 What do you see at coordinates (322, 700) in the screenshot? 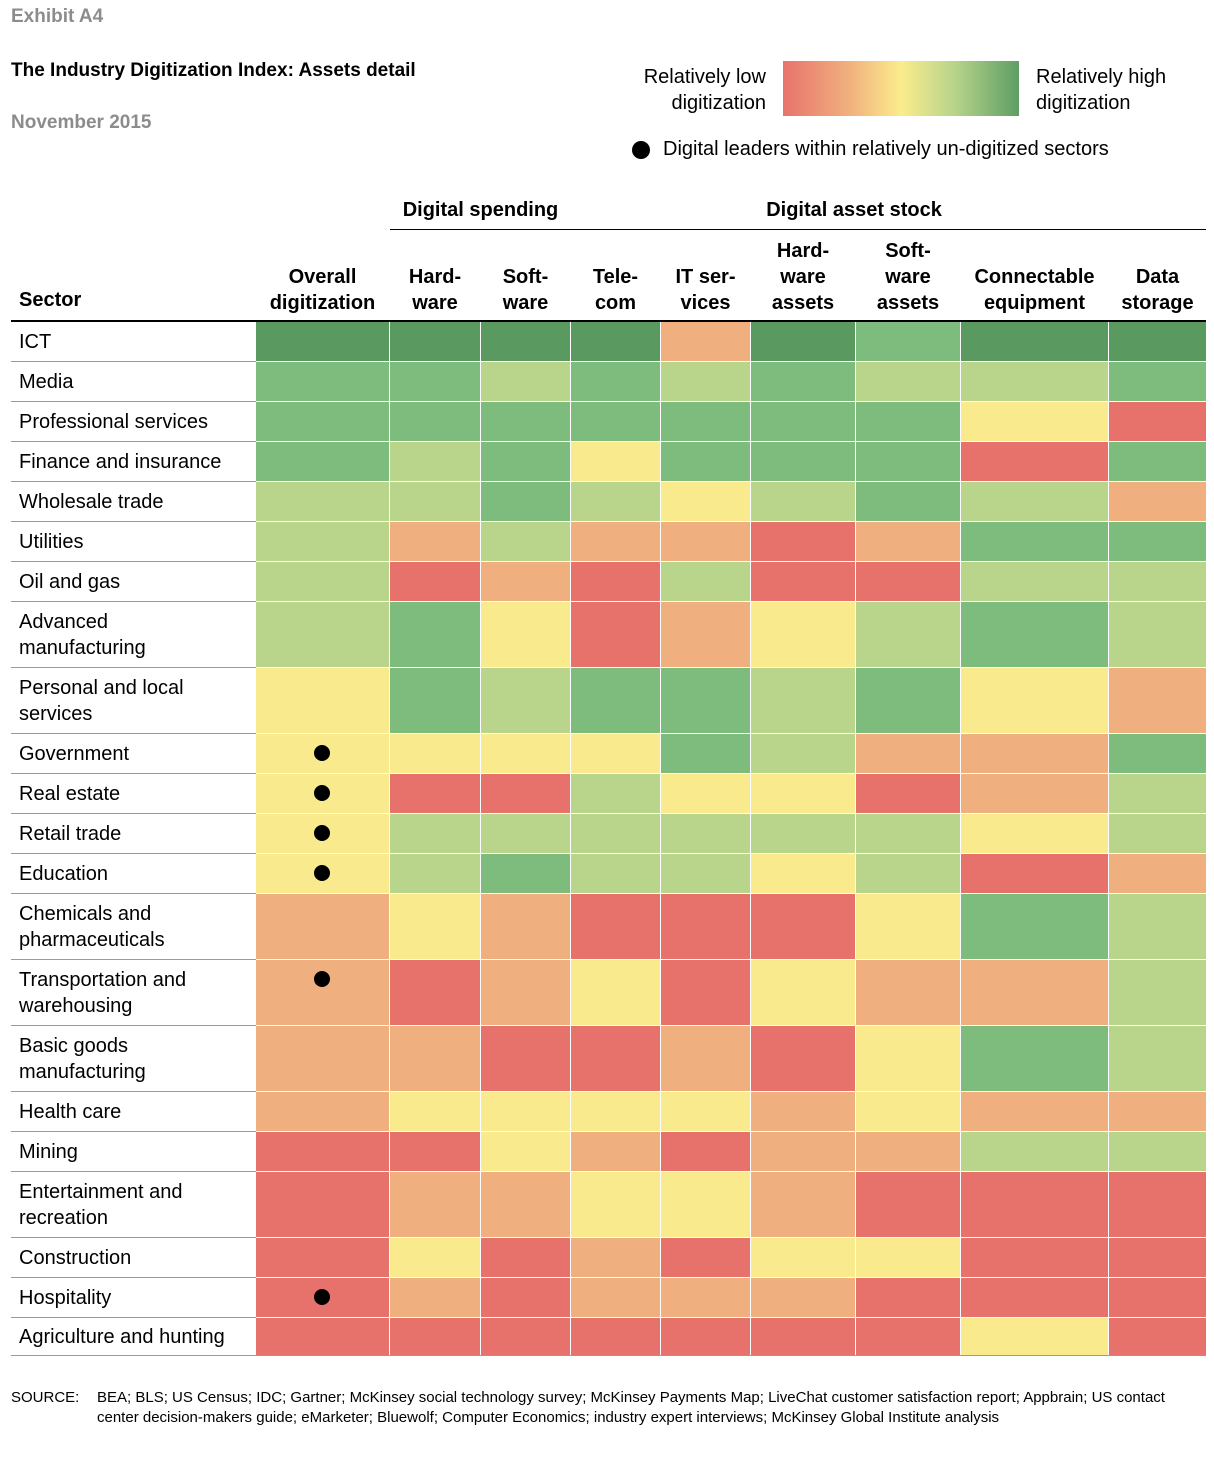
I see `heatmap-cell-r8-c0` at bounding box center [322, 700].